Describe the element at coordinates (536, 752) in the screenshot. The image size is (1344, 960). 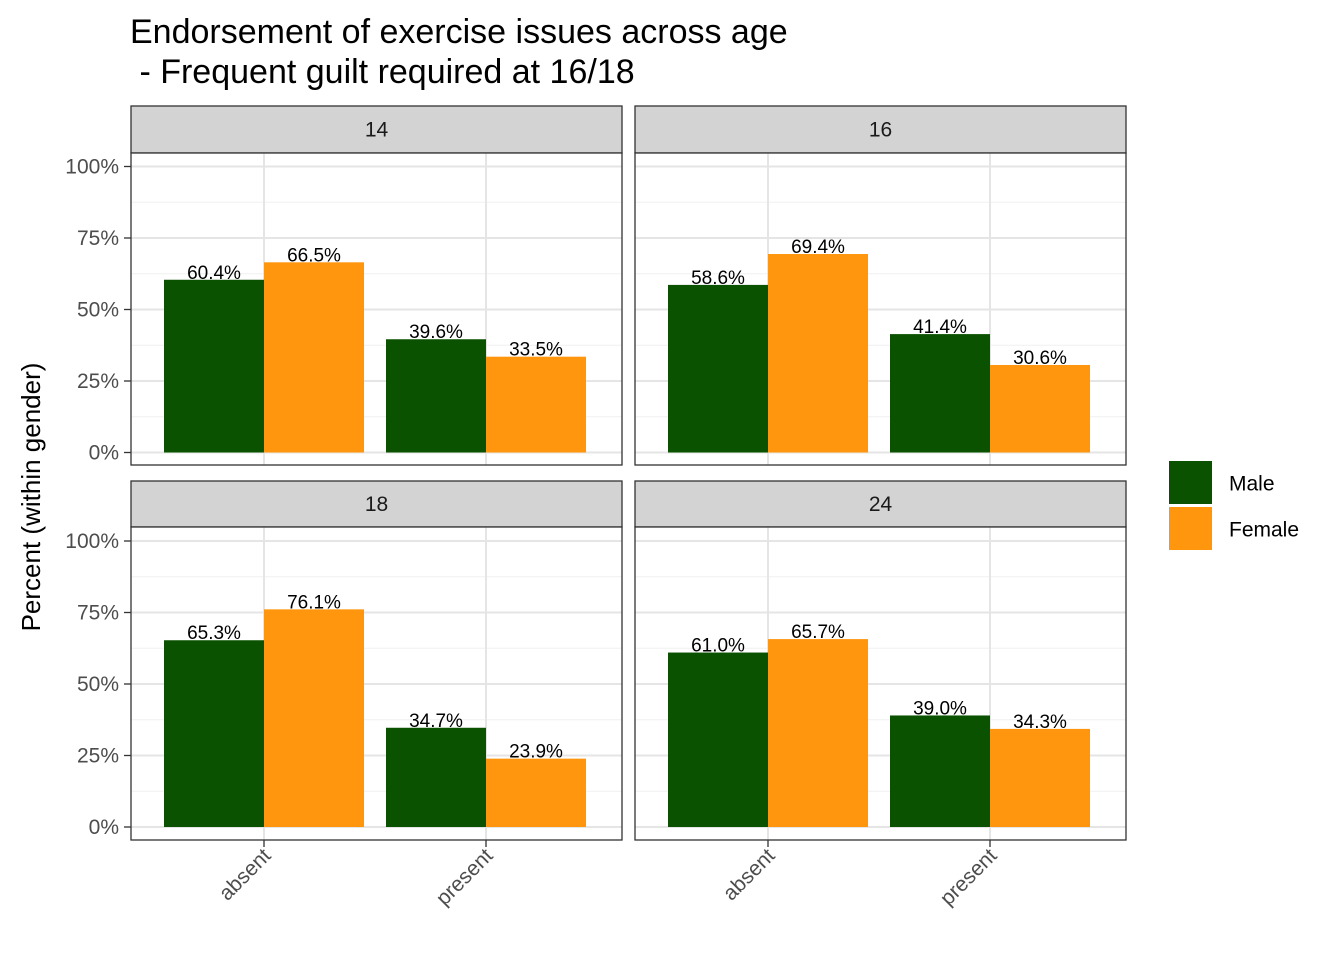
I see `data-label: 23.9%` at that location.